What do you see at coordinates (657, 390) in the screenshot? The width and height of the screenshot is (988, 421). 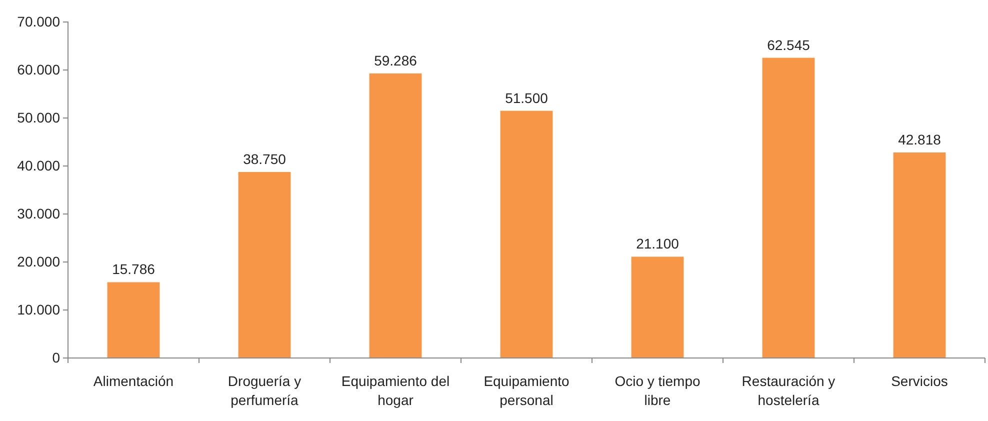 I see `x-tick-label: Ocio y tiempo libre` at bounding box center [657, 390].